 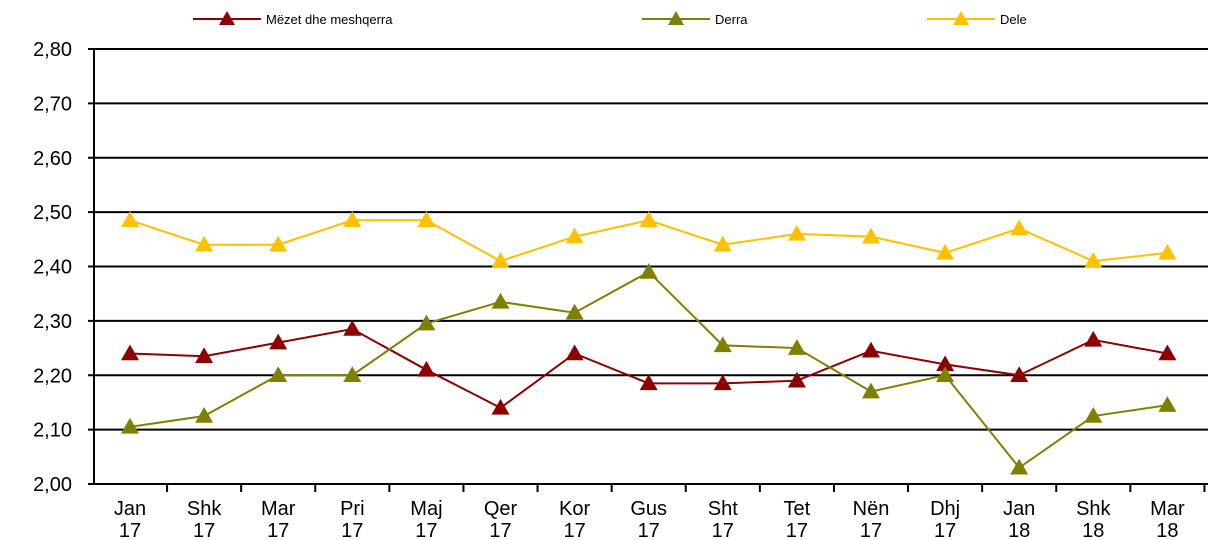 I want to click on series-line, so click(x=648, y=368).